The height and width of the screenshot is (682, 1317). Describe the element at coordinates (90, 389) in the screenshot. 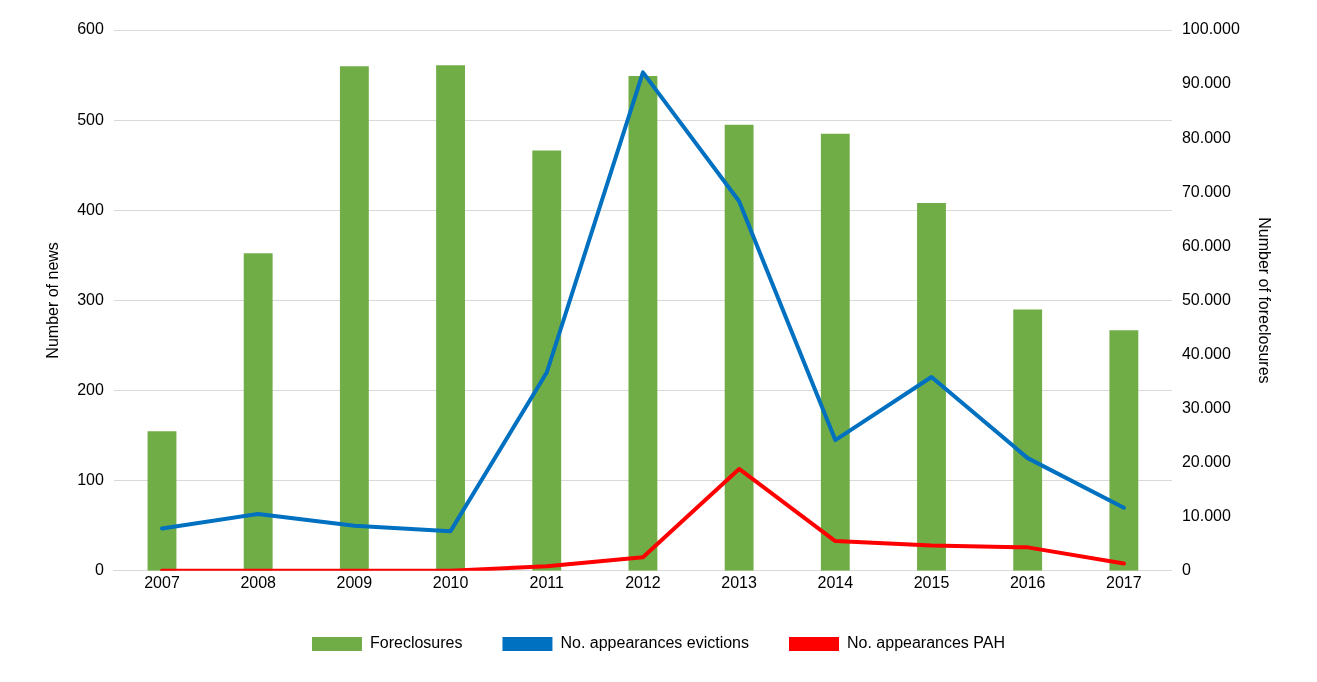

I see `y-tick-label: 200` at that location.